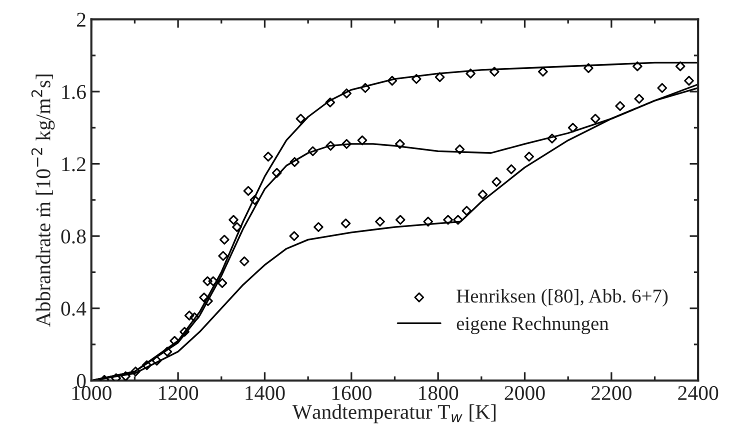 This screenshot has width=731, height=430. Describe the element at coordinates (74, 164) in the screenshot. I see `y-tick-label: 1.2` at that location.